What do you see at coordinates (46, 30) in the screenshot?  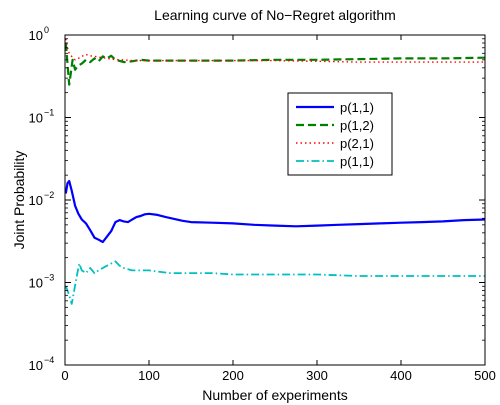 I see `y-tick-exponent: 0` at bounding box center [46, 30].